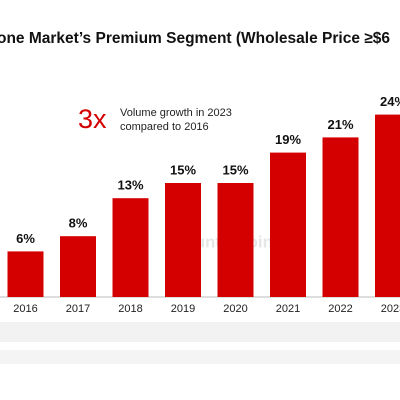 The width and height of the screenshot is (400, 400). I want to click on x-tick-label: 2022, so click(340, 309).